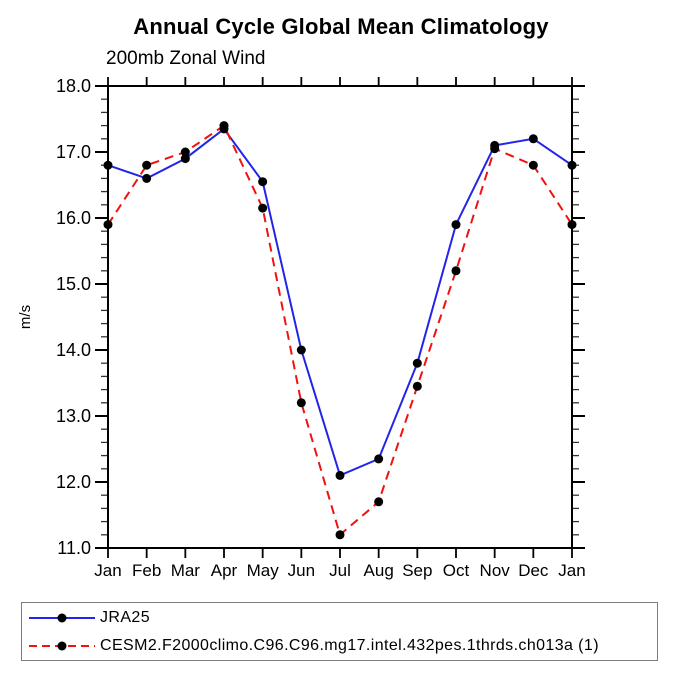  What do you see at coordinates (146, 570) in the screenshot?
I see `x-axis-tick-label: Feb` at bounding box center [146, 570].